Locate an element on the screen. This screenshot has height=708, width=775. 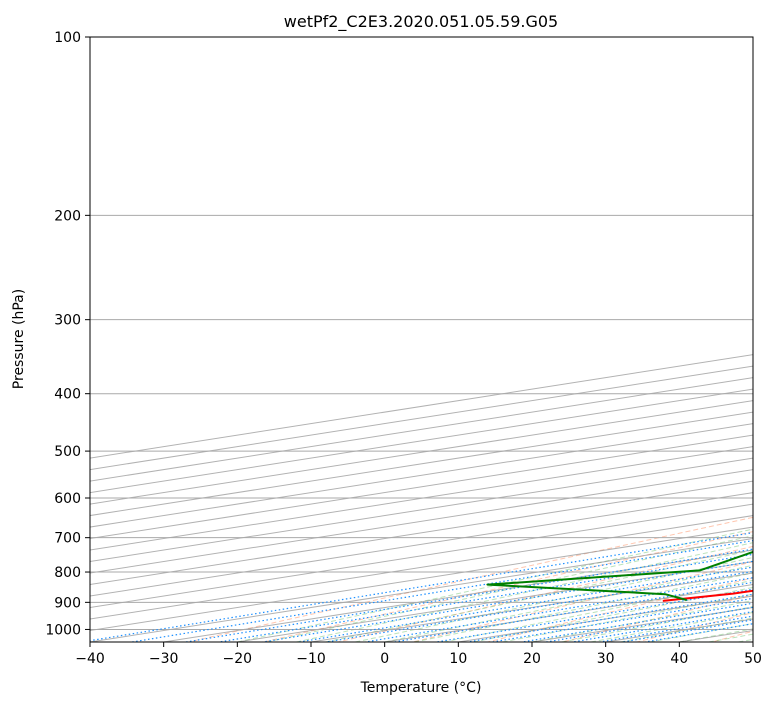
y-tick-label: 500 is located at coordinates (67, 452).